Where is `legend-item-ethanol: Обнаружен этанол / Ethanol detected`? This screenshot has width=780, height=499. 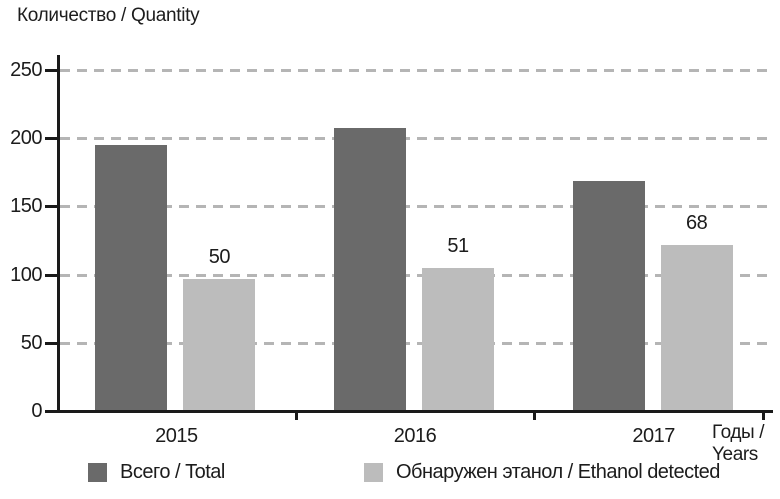 legend-item-ethanol: Обнаружен этанол / Ethanol detected is located at coordinates (542, 472).